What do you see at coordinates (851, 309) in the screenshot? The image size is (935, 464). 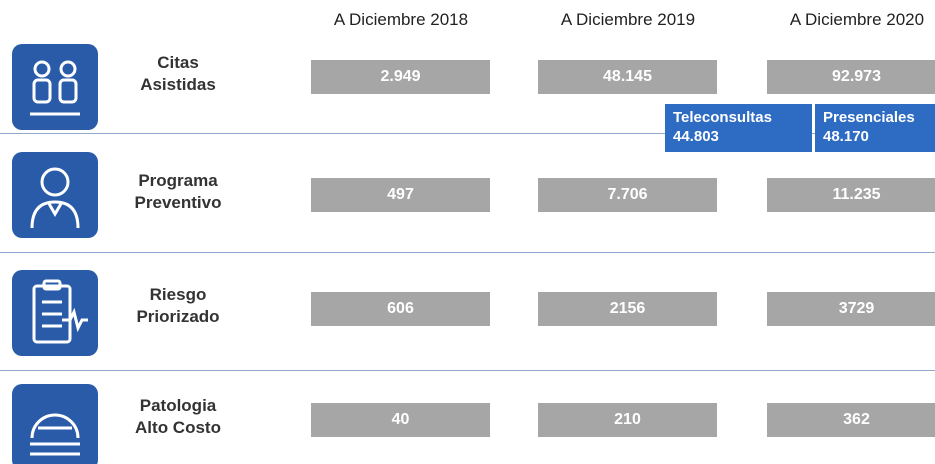 I see `value-box: 3729` at bounding box center [851, 309].